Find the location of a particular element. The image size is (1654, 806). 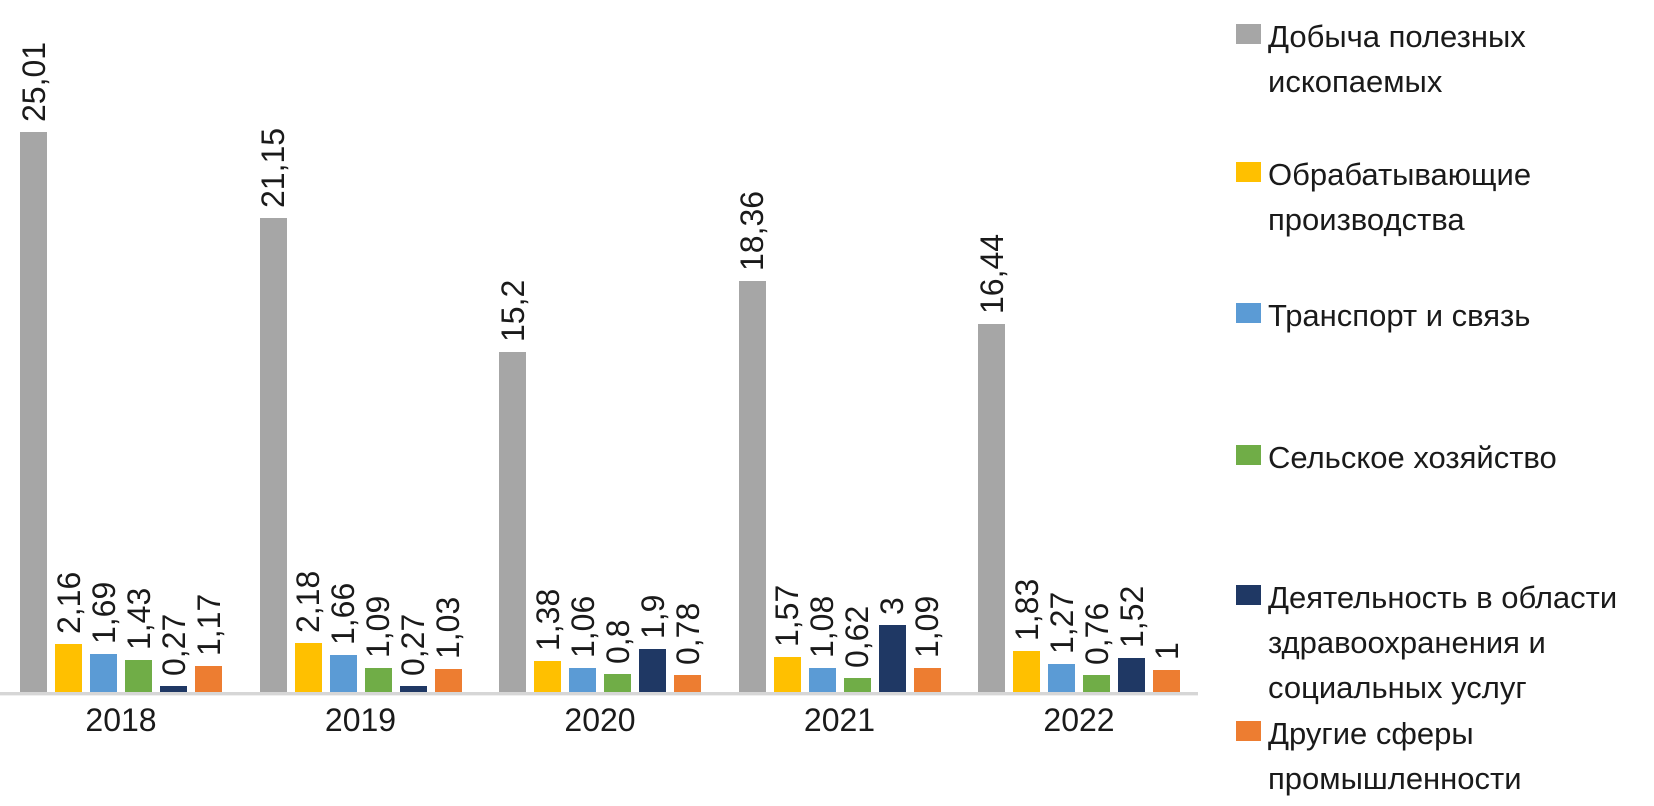

legend-item-2: Транспорт и связь is located at coordinates (1442, 315).